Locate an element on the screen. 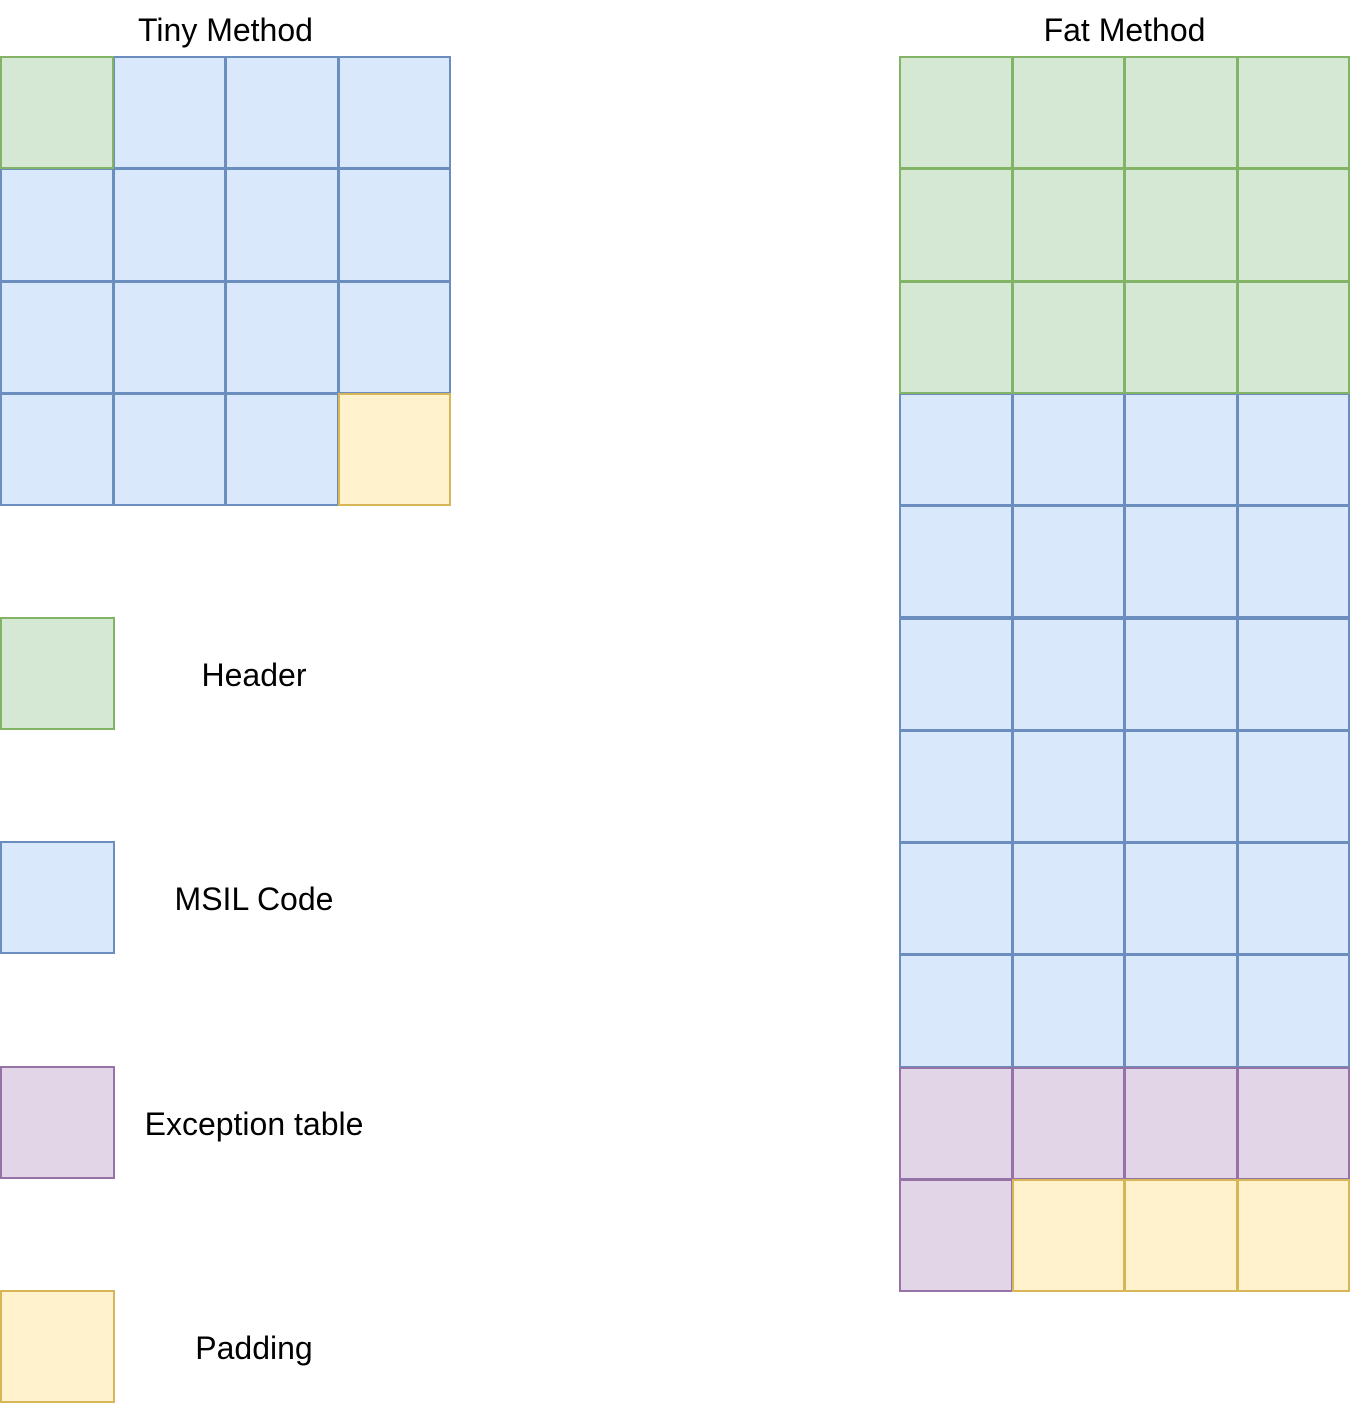 This screenshot has height=1406, width=1350. tiny-method-grid is located at coordinates (226, 282).